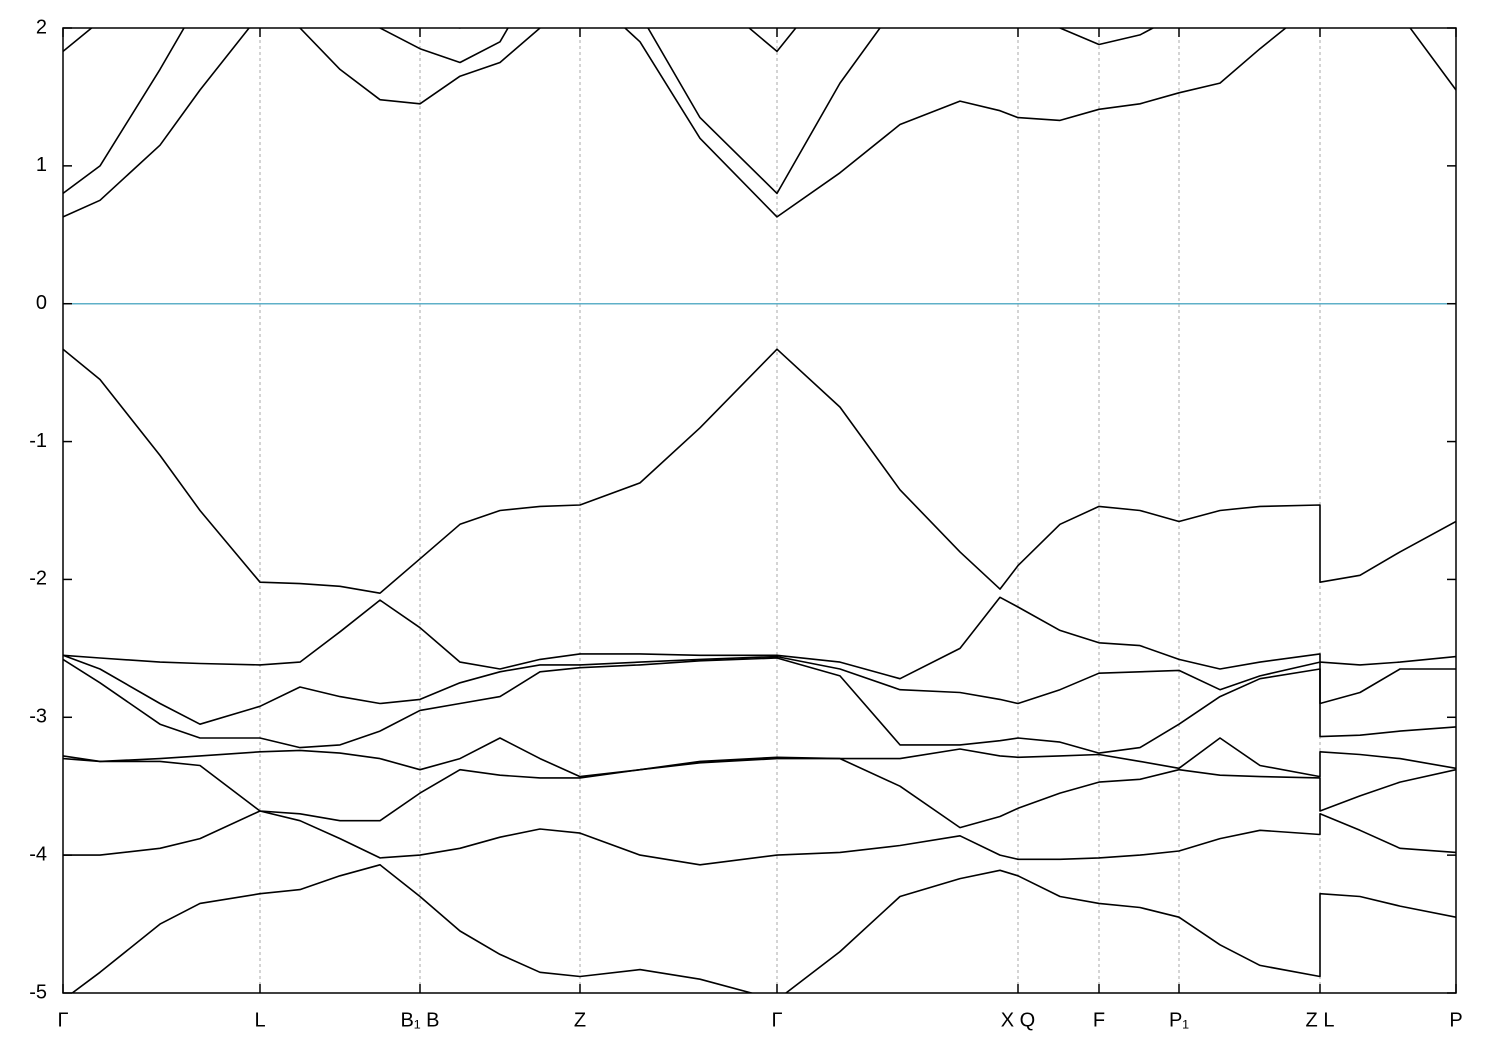  I want to click on x-tick-label: P, so click(1455, 1020).